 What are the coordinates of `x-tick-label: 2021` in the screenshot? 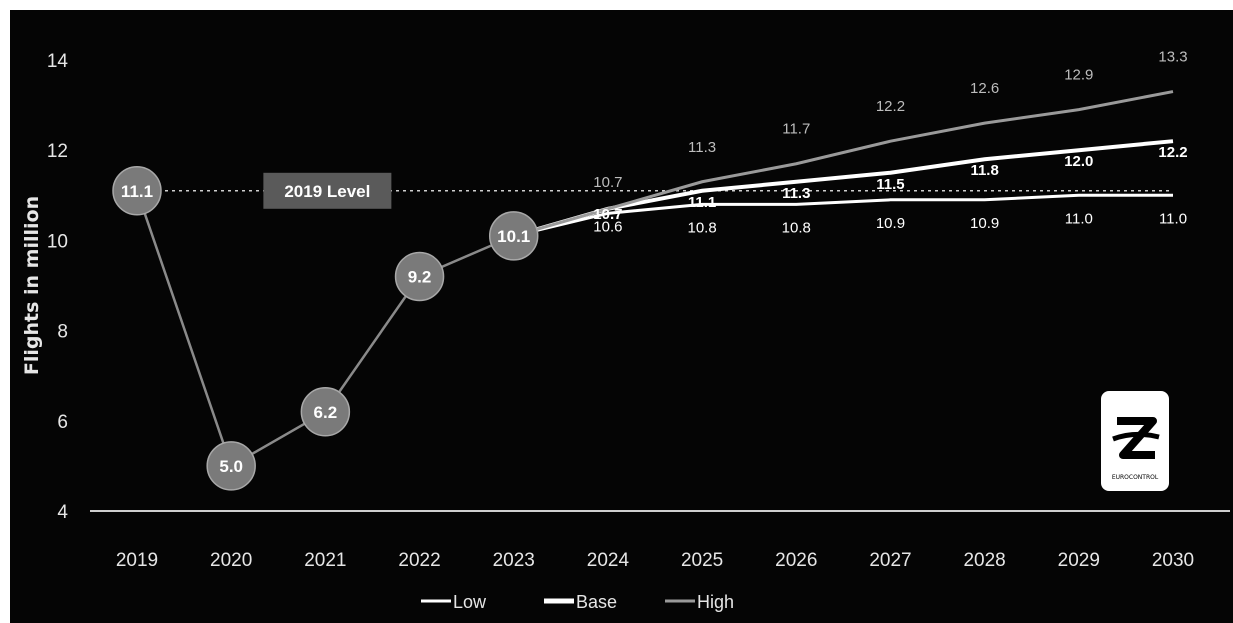 It's located at (325, 560).